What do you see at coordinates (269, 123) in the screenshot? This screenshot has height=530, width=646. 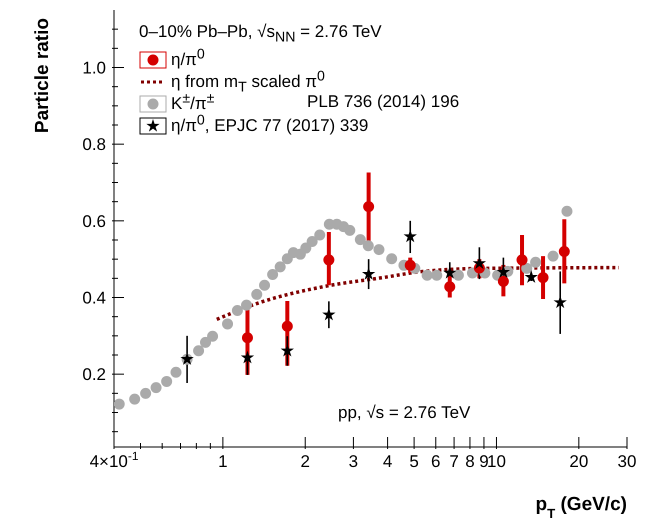 I see `legend-label: η/π$^{0}$, EPJC 77 (2017) 339` at bounding box center [269, 123].